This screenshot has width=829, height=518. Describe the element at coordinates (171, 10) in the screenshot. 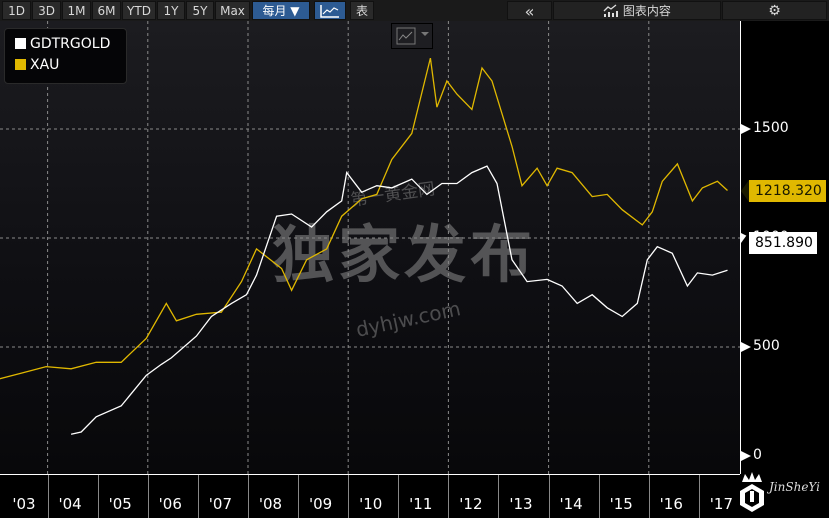

I see `range-1y-button: 1Y` at that location.